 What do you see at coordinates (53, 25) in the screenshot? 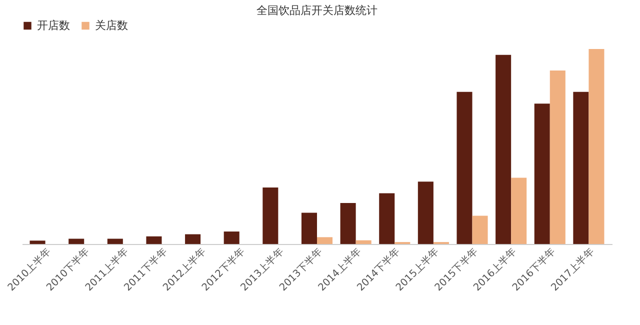
I see `legend-label: 开店数` at bounding box center [53, 25].